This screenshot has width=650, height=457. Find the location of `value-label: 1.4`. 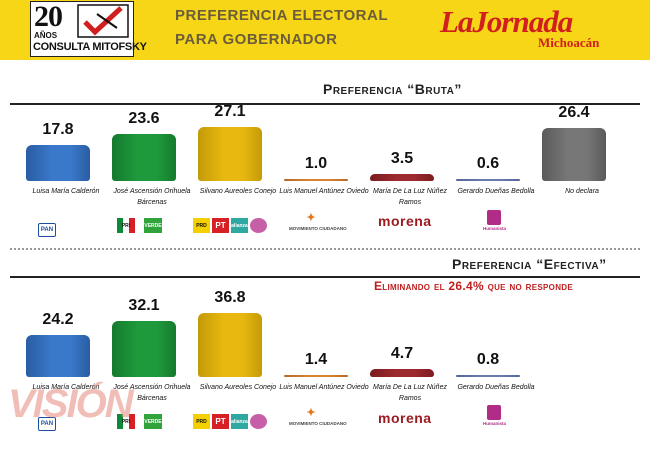

value-label: 1.4 is located at coordinates (316, 359).